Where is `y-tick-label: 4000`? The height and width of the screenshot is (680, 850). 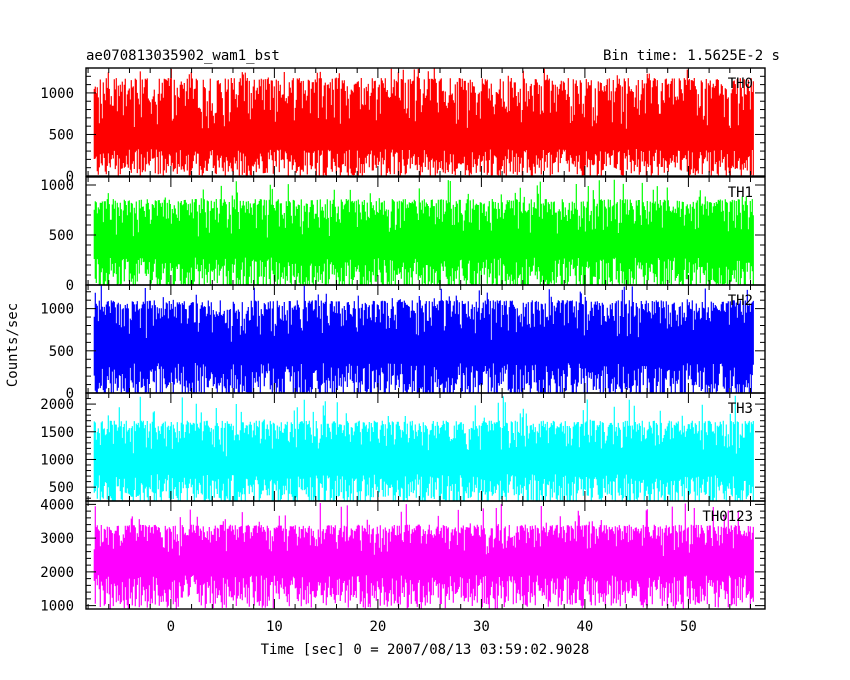
y-tick-label: 4000 is located at coordinates (57, 505).